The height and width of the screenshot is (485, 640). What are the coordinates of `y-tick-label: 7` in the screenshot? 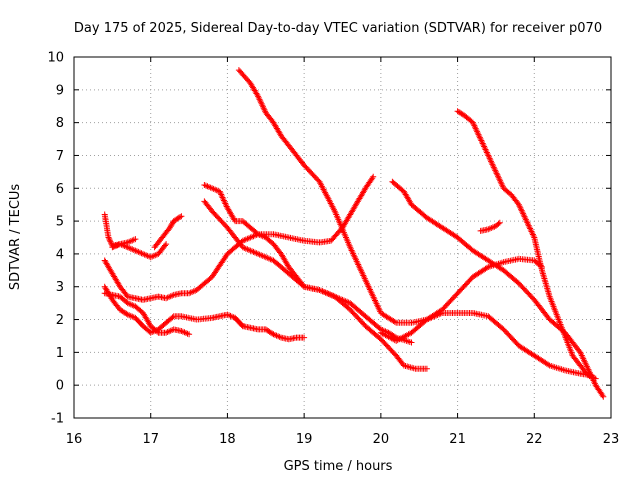 It's located at (60, 156).